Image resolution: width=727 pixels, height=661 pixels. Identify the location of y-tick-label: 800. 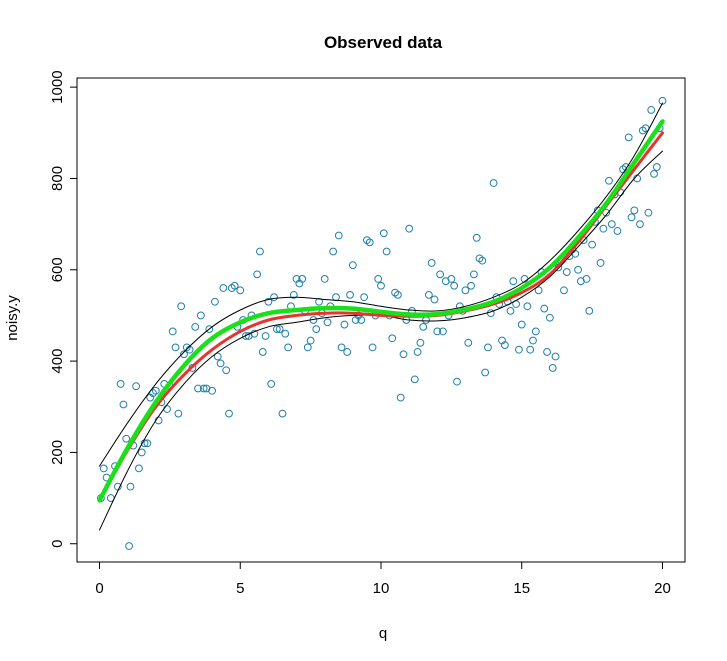
(57, 178).